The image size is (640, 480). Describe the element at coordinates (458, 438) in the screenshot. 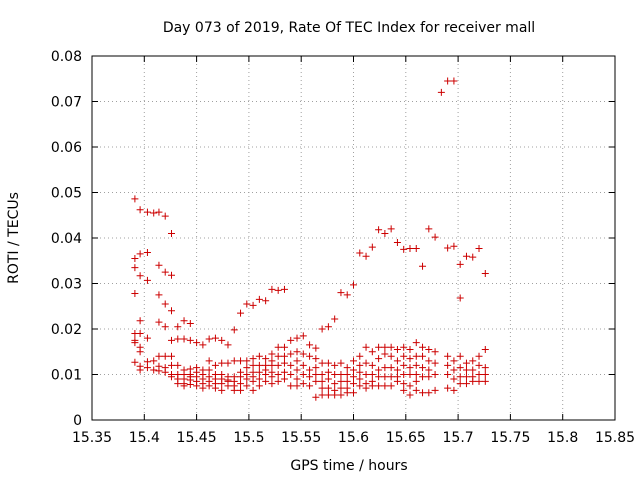

I see `x-tick-label: 15.7` at that location.